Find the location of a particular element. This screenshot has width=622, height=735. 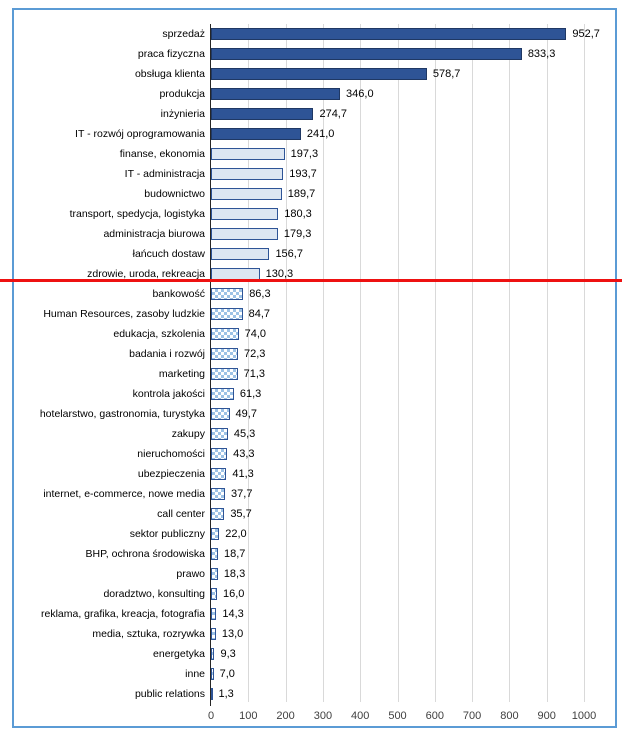

bar-track: 241,0 is located at coordinates (413, 134).